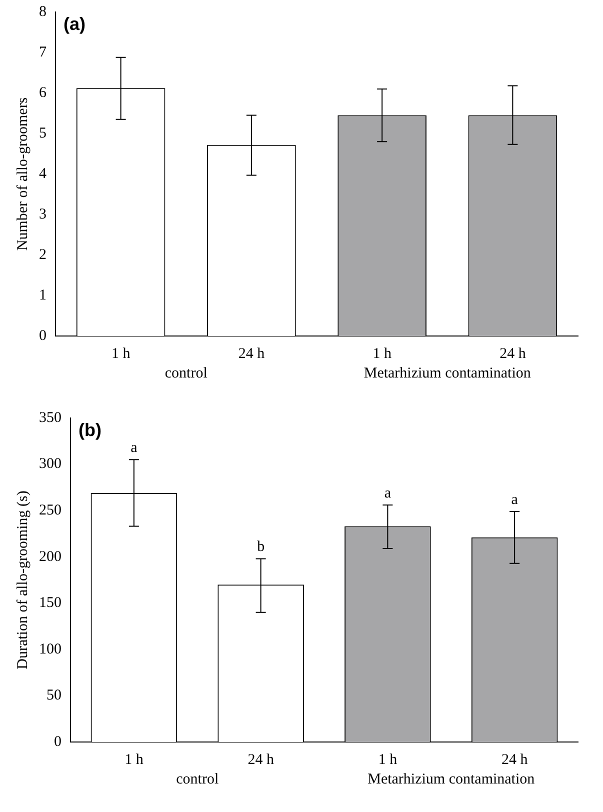 The width and height of the screenshot is (603, 812). What do you see at coordinates (43, 174) in the screenshot?
I see `y-tick-label: 4` at bounding box center [43, 174].